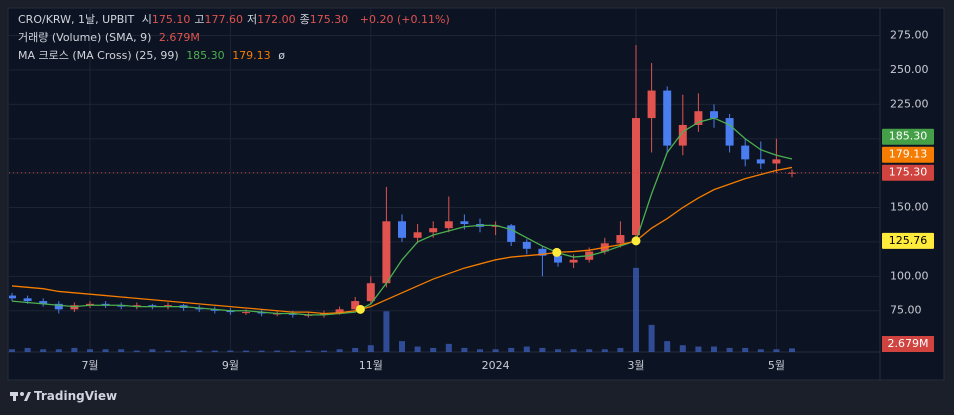  What do you see at coordinates (252, 19) in the screenshot?
I see `ohlc-key: 저` at bounding box center [252, 19].